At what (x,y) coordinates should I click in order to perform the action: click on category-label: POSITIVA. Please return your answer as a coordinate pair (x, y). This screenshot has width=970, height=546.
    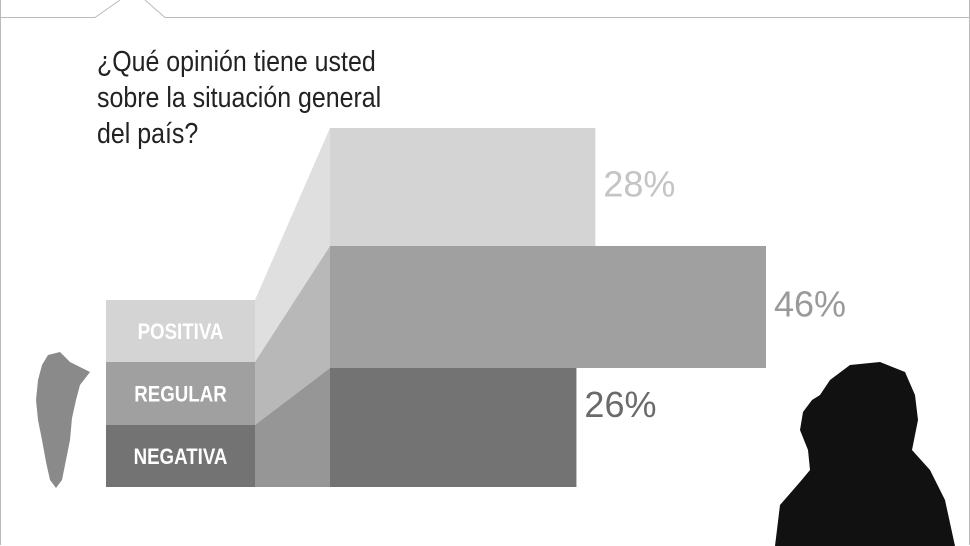
    Looking at the image, I should click on (181, 332).